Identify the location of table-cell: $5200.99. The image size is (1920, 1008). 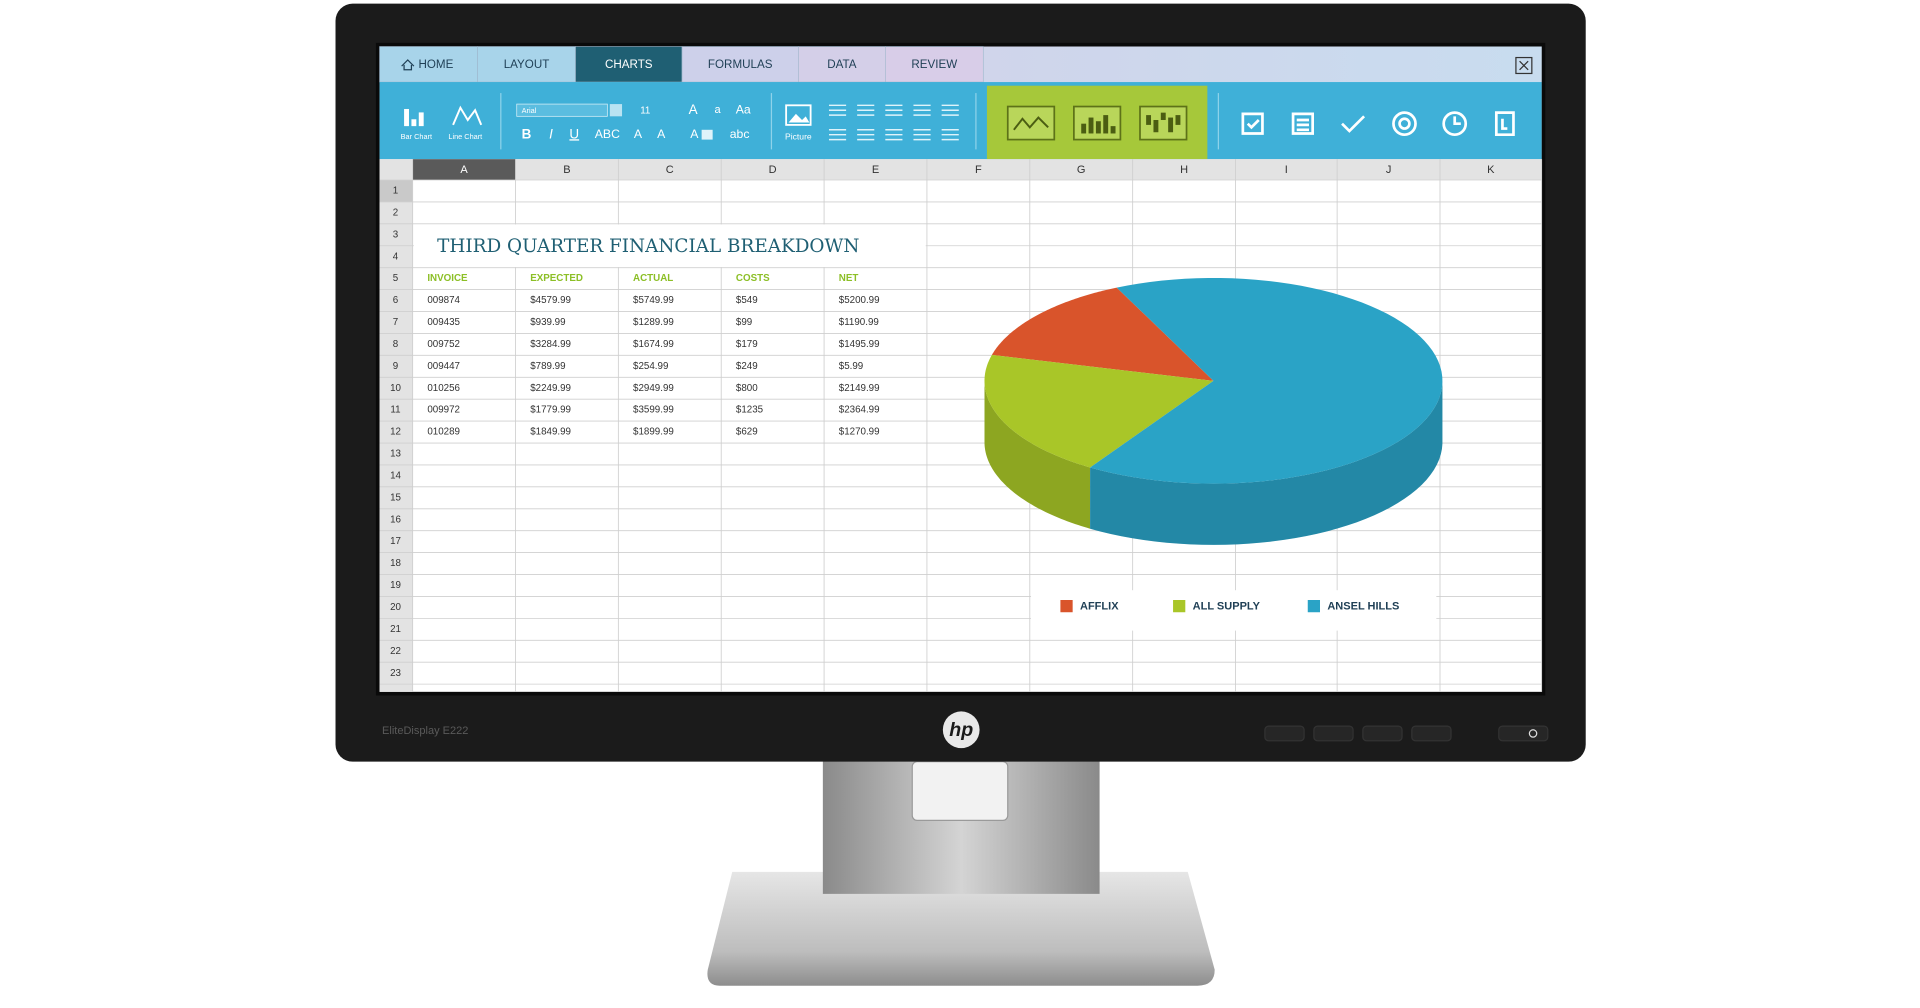
(859, 300).